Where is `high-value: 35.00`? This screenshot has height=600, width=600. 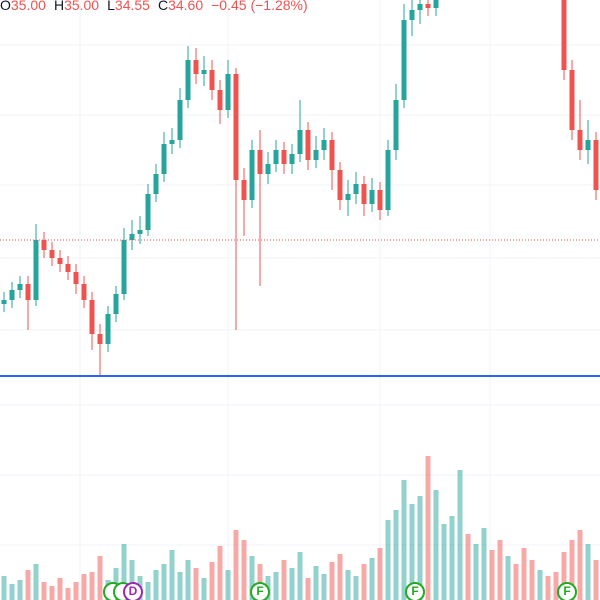 high-value: 35.00 is located at coordinates (81, 6).